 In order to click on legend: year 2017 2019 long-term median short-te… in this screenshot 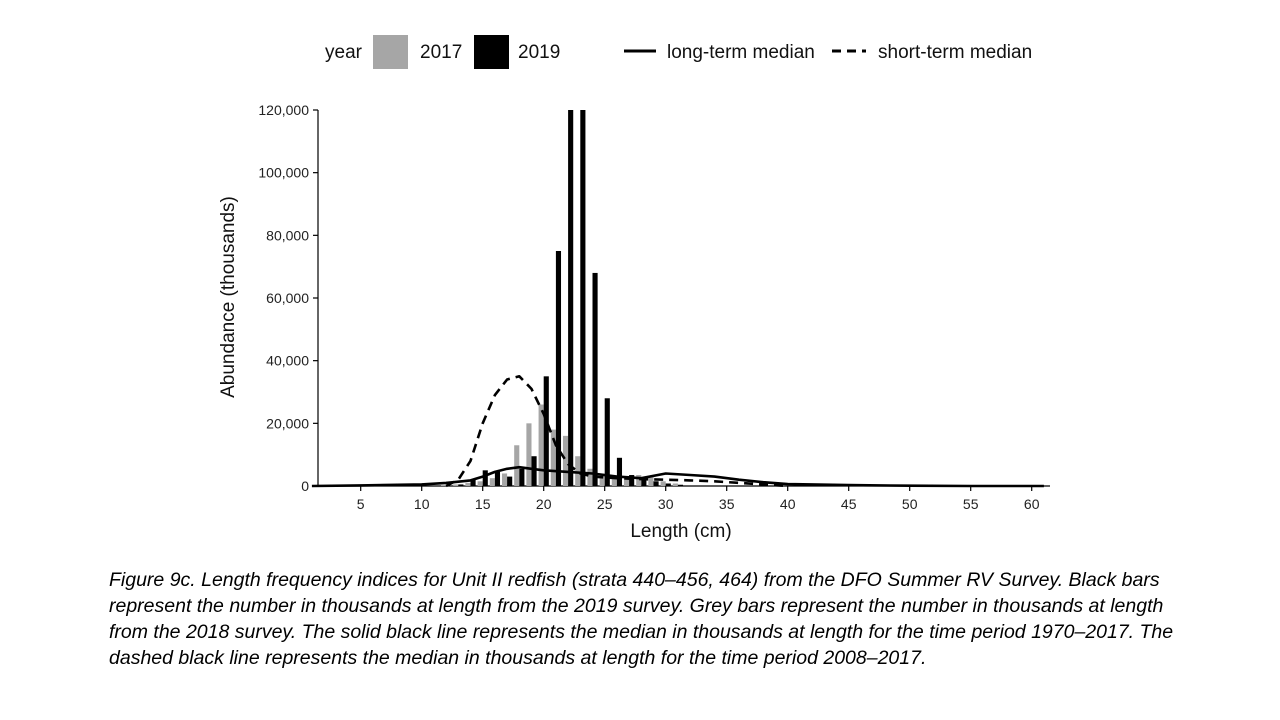, I will do `click(678, 52)`.